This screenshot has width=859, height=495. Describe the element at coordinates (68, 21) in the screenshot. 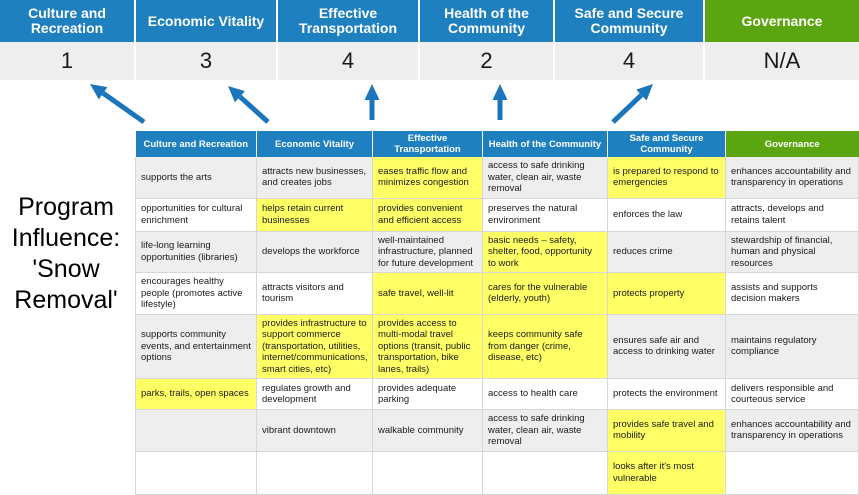

I see `scorecard-header-culture-and-recreation: Culture and Recreation` at that location.